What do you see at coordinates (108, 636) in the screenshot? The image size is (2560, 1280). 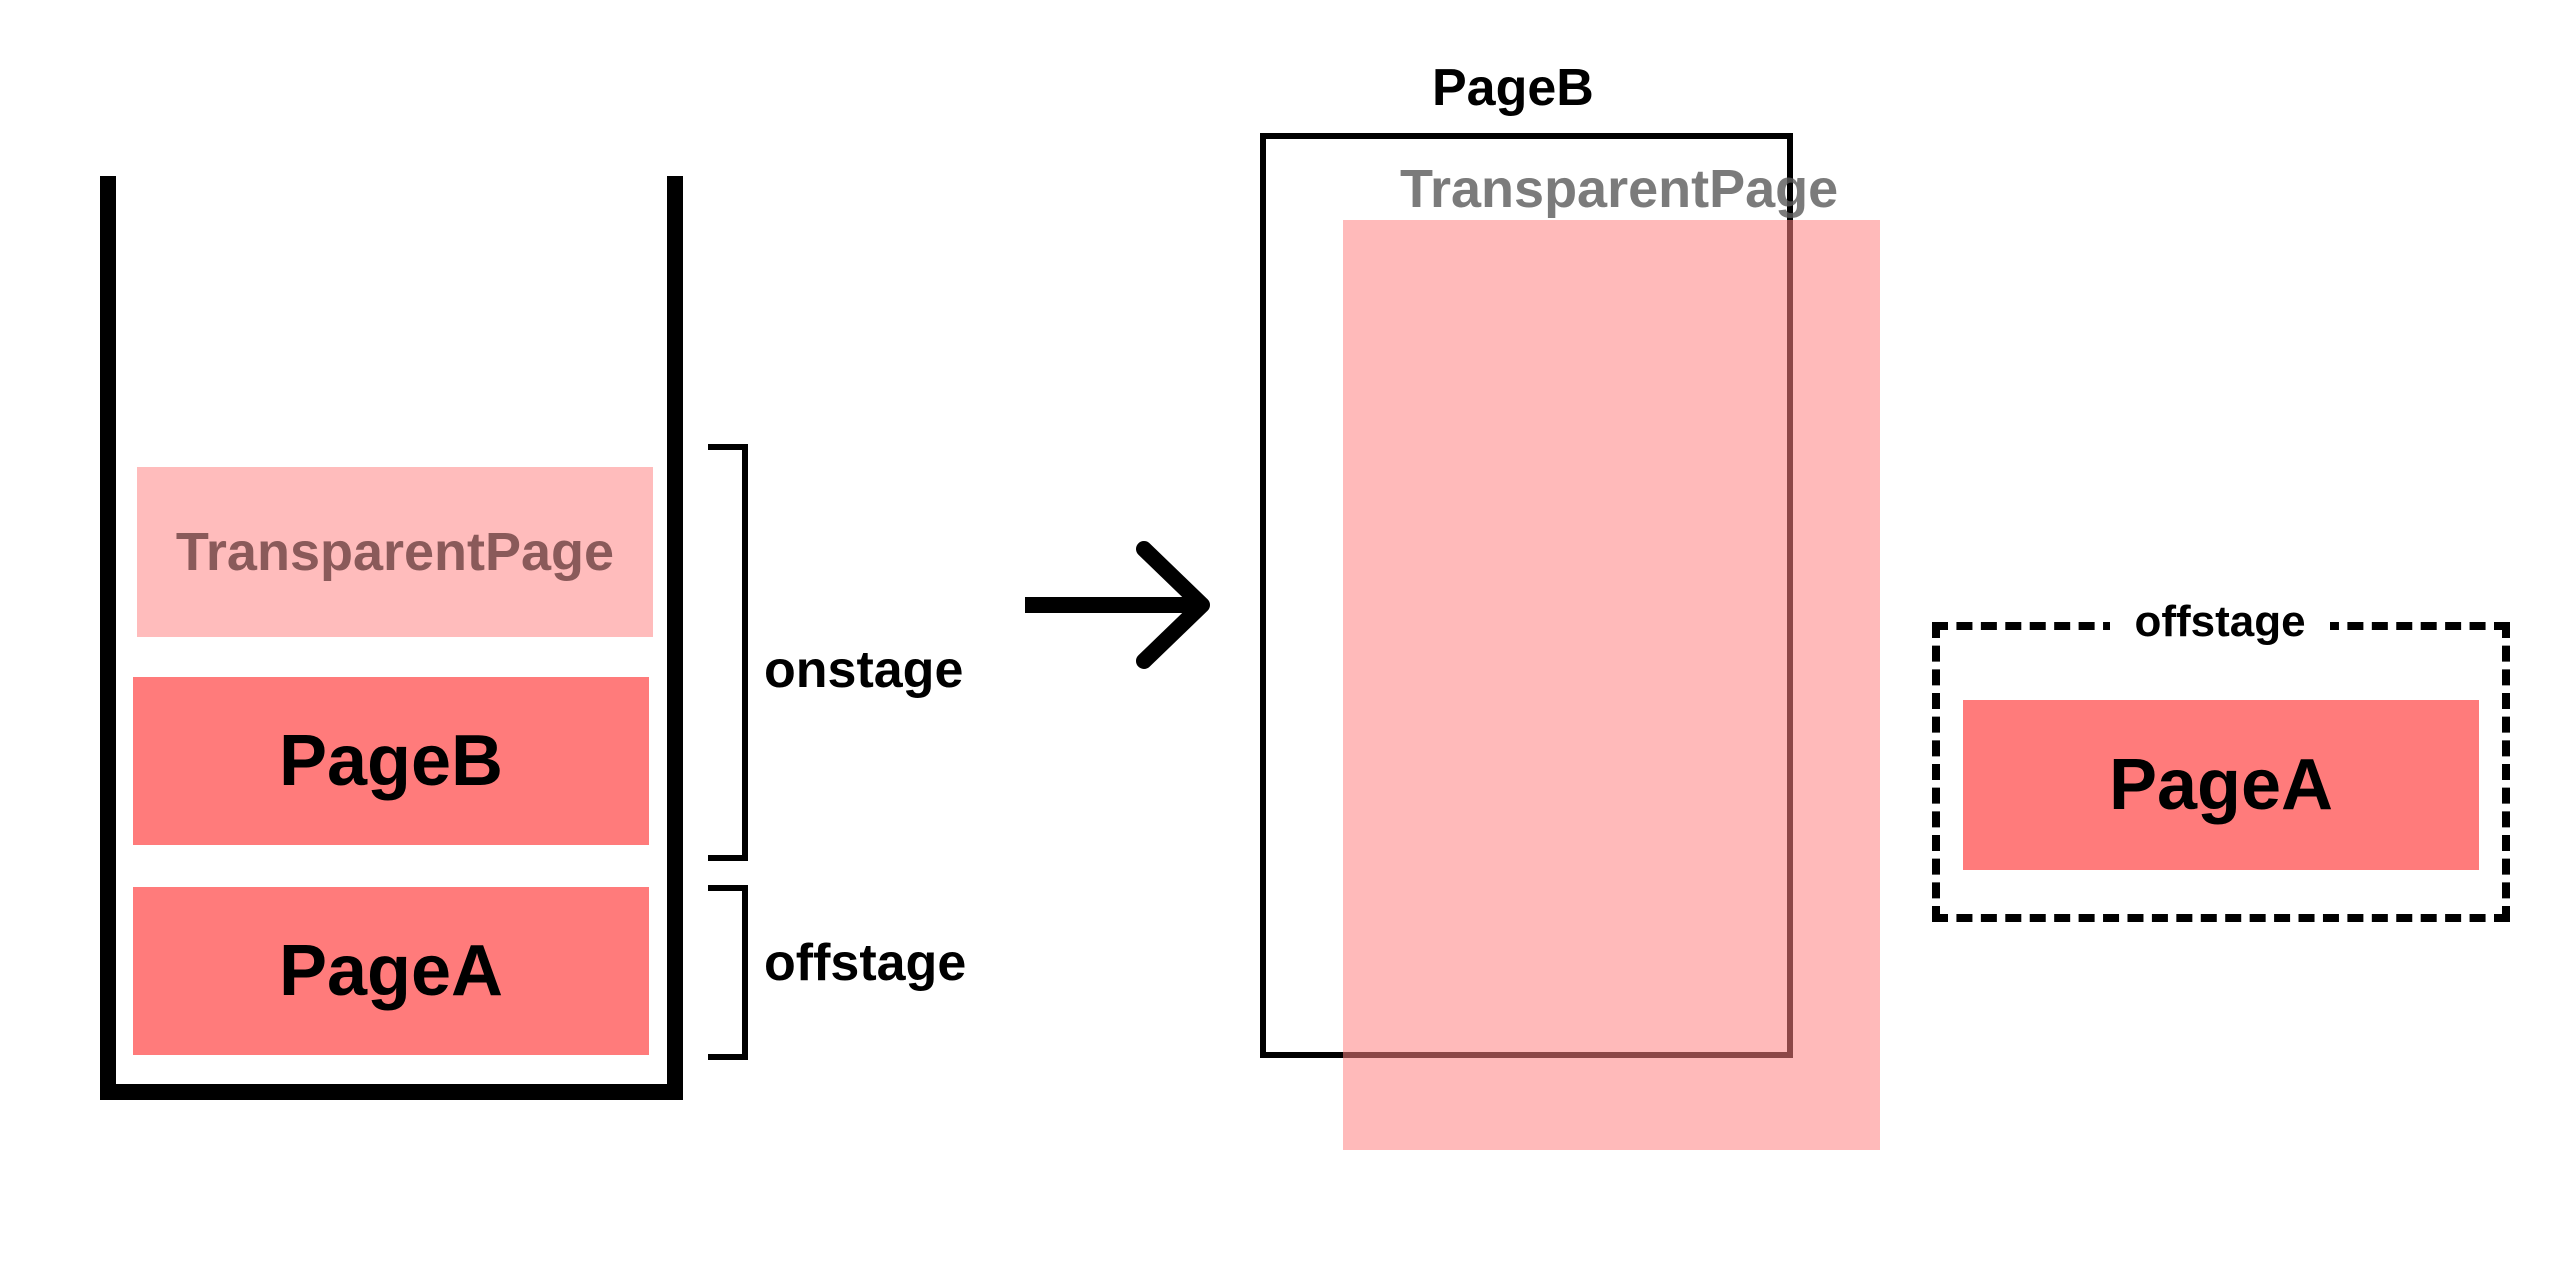 I see `stack-left-wall` at bounding box center [108, 636].